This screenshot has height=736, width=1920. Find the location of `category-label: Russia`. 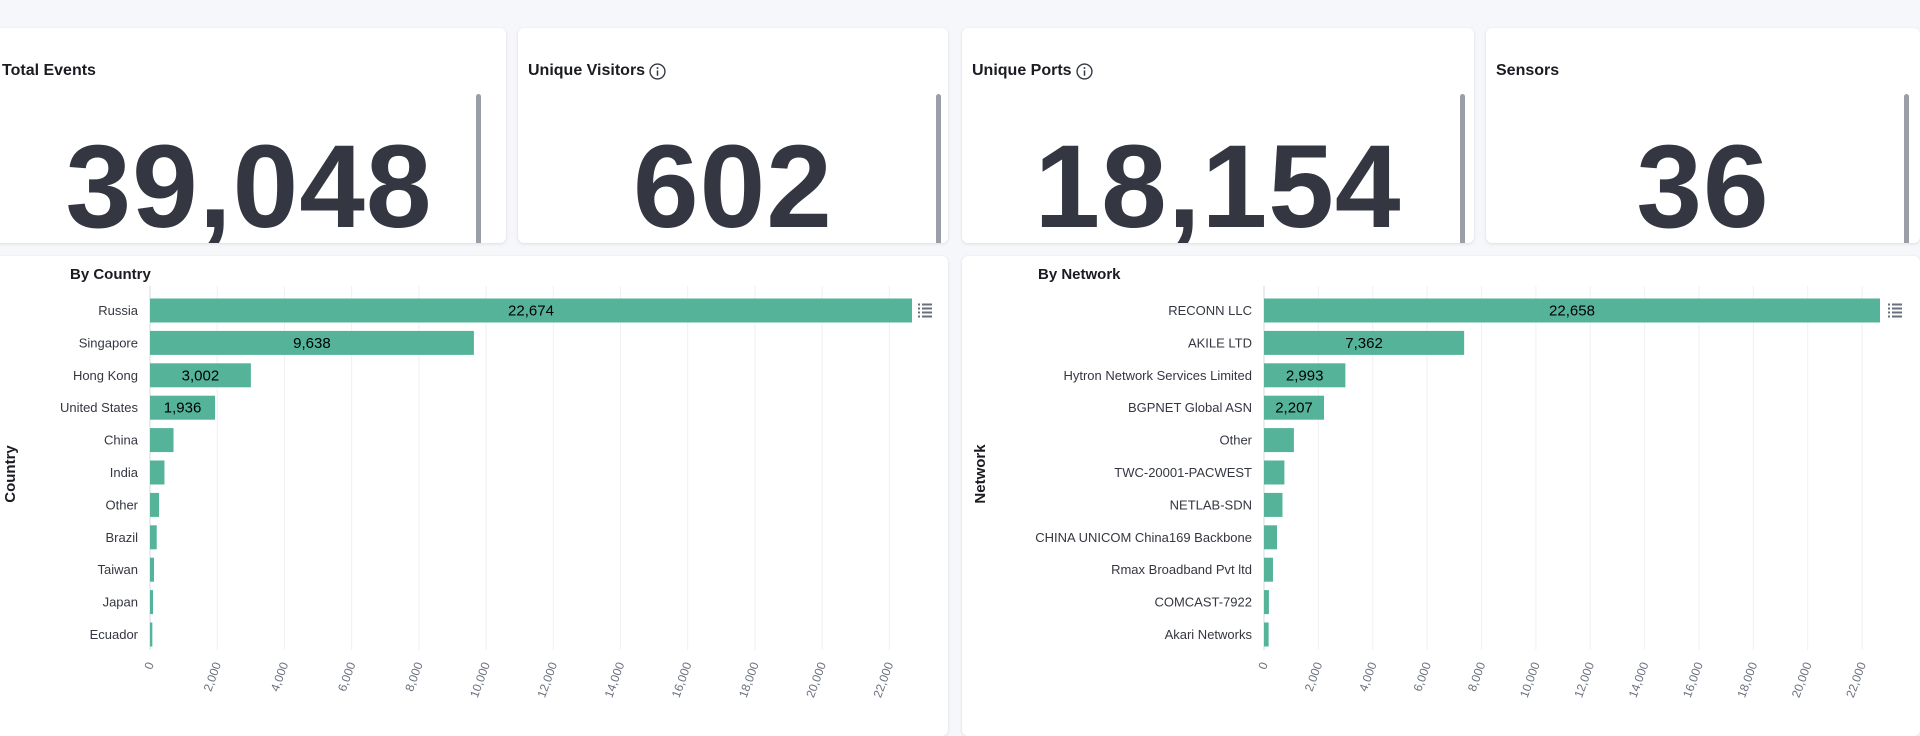

category-label: Russia is located at coordinates (118, 310).